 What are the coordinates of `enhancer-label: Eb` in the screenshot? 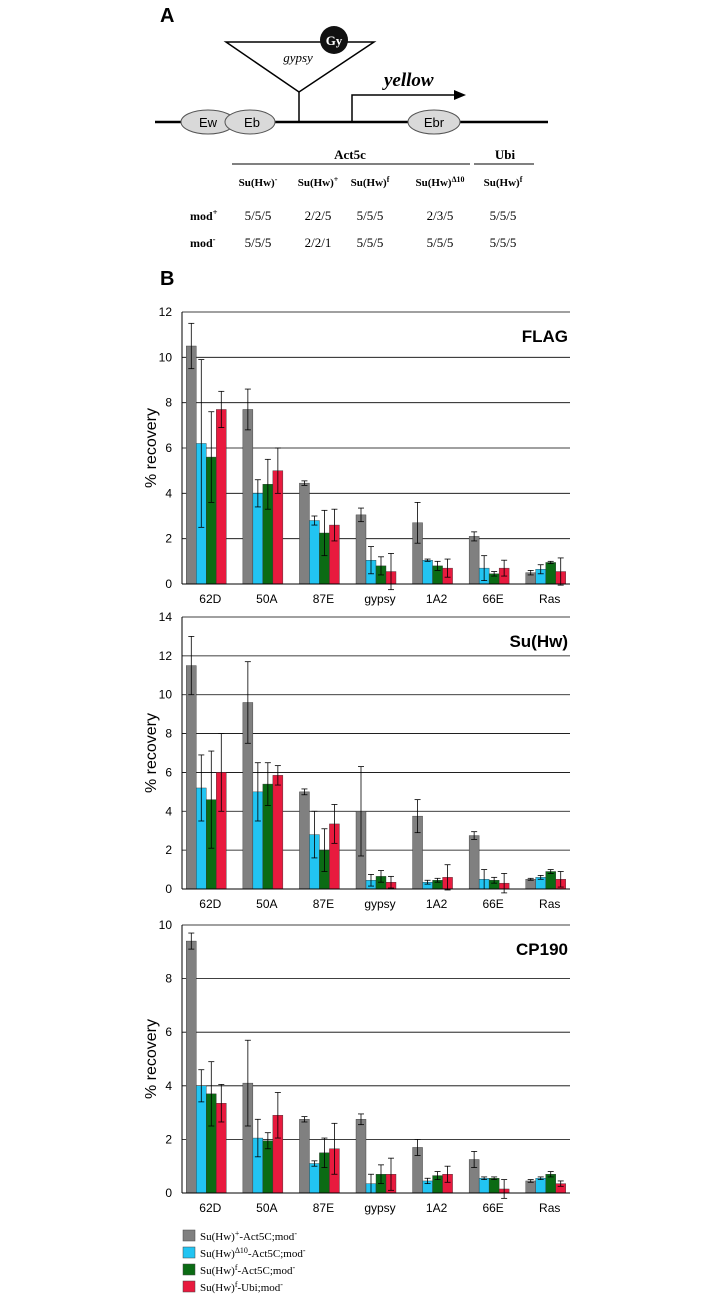 It's located at (252, 122).